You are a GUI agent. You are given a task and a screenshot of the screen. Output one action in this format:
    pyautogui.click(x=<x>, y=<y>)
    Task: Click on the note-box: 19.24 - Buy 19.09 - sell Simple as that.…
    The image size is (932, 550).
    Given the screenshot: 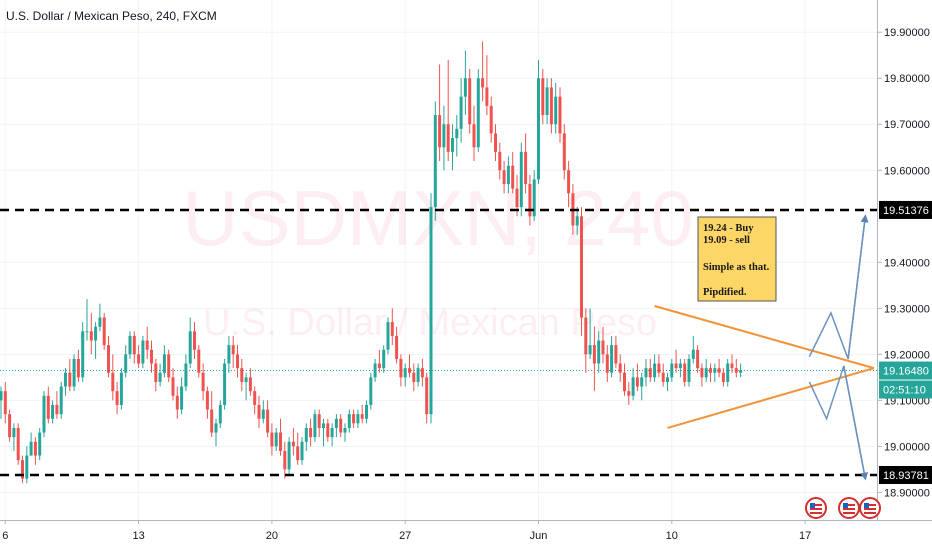 What is the action you would take?
    pyautogui.click(x=737, y=259)
    